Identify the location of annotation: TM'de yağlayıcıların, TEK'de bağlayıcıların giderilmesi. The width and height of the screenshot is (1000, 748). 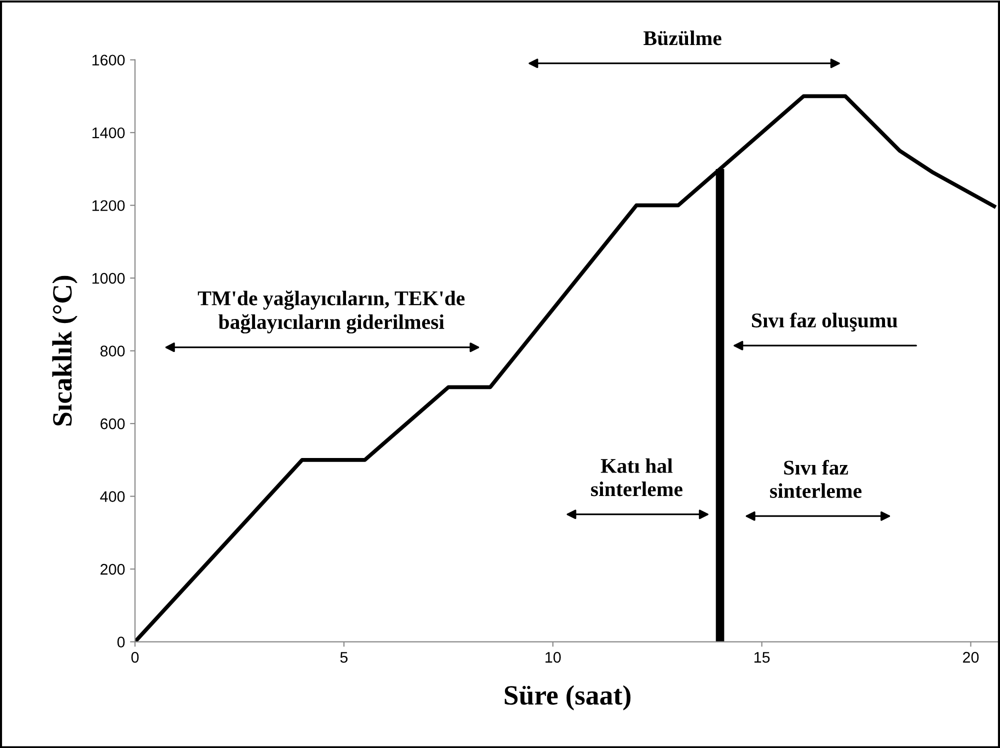
(331, 312).